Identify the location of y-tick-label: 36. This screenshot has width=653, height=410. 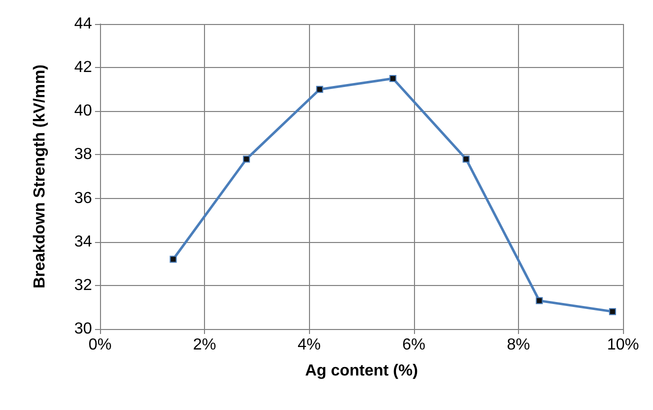
(83, 198).